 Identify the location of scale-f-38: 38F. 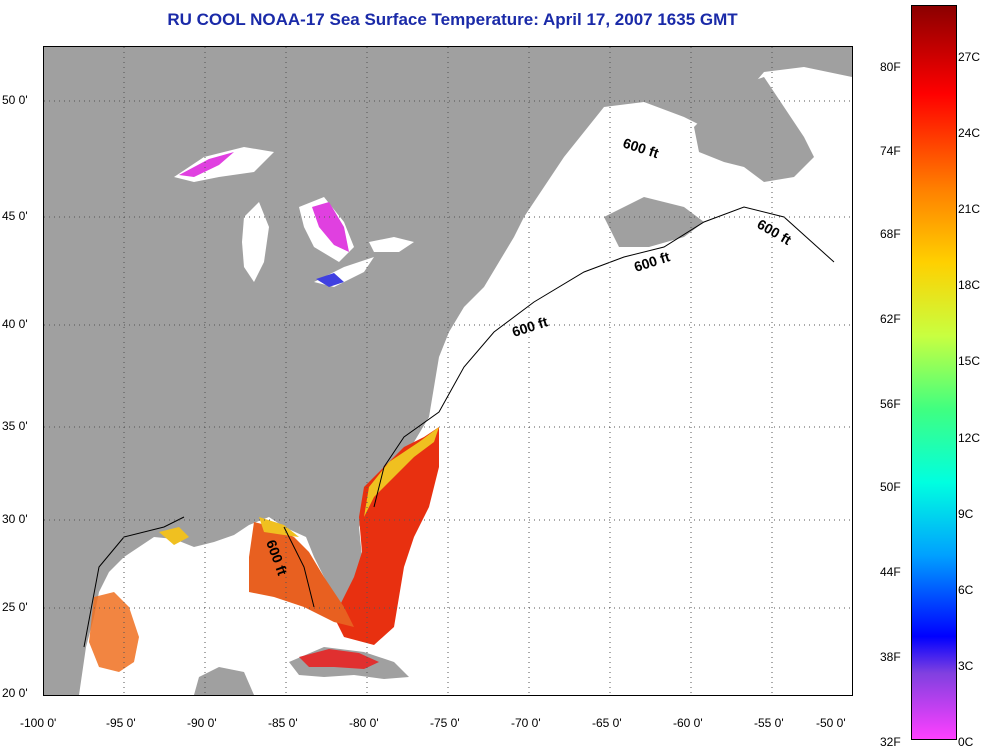
(890, 657).